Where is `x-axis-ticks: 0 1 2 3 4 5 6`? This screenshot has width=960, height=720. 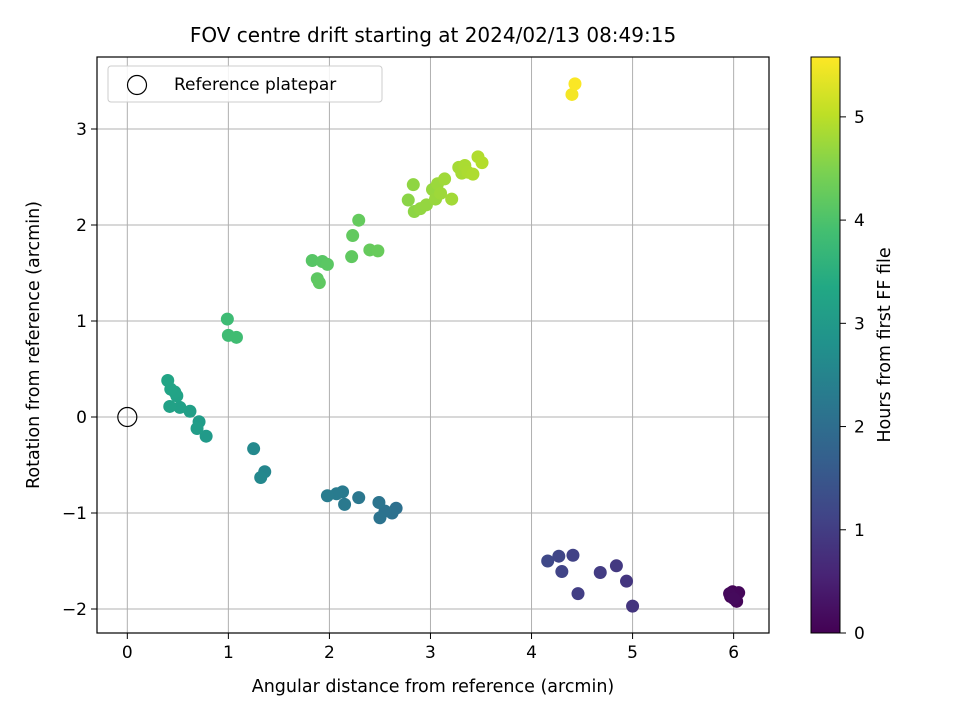 x-axis-ticks: 0 1 2 3 4 5 6 is located at coordinates (430, 648).